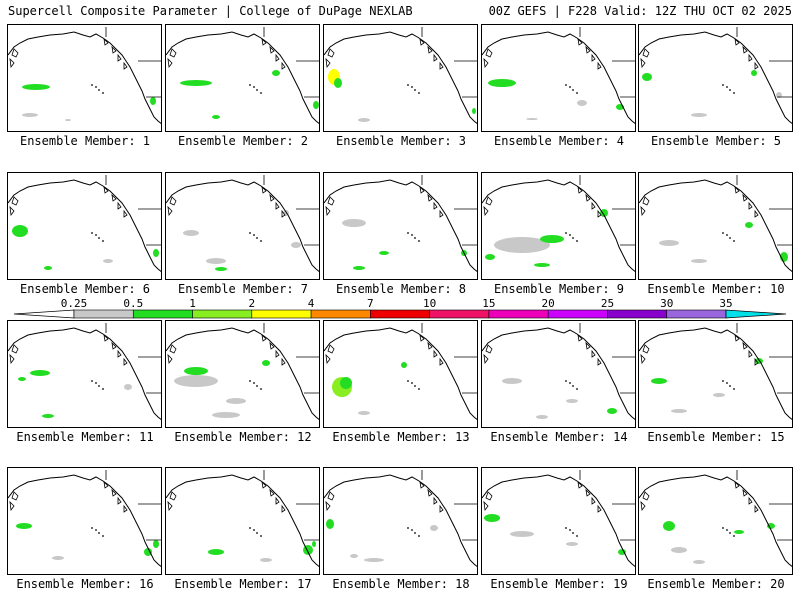 This screenshot has height=600, width=800. I want to click on colorbar-tick-label: 15, so click(489, 303).